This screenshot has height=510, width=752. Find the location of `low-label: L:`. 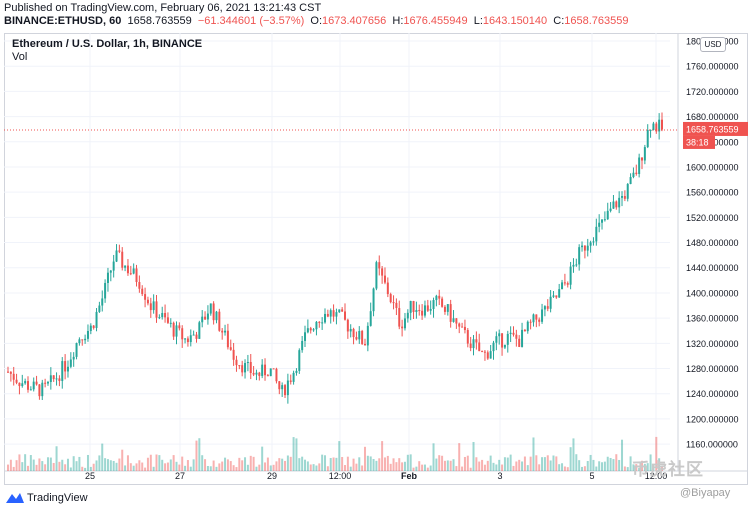

low-label: L: is located at coordinates (478, 21).